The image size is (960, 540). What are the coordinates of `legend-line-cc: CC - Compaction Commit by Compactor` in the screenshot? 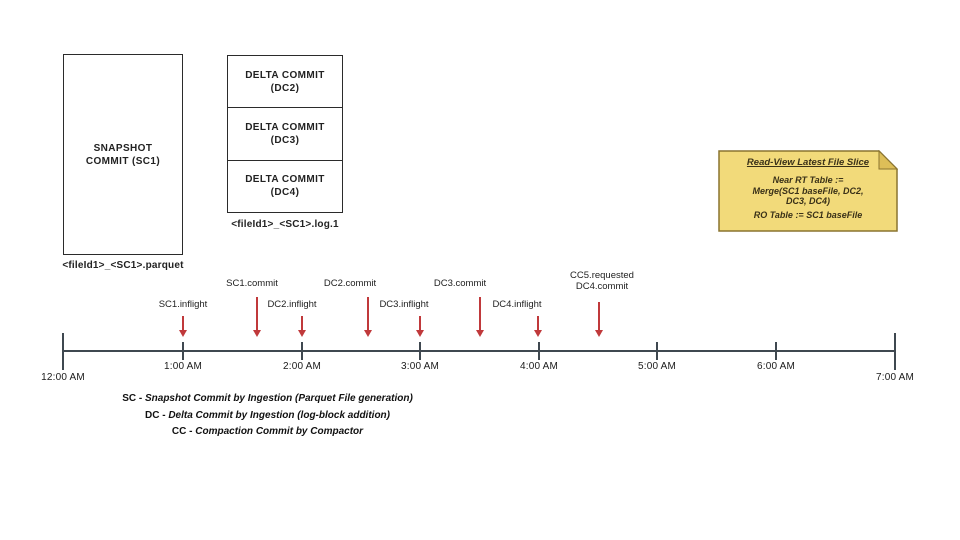 It's located at (267, 432).